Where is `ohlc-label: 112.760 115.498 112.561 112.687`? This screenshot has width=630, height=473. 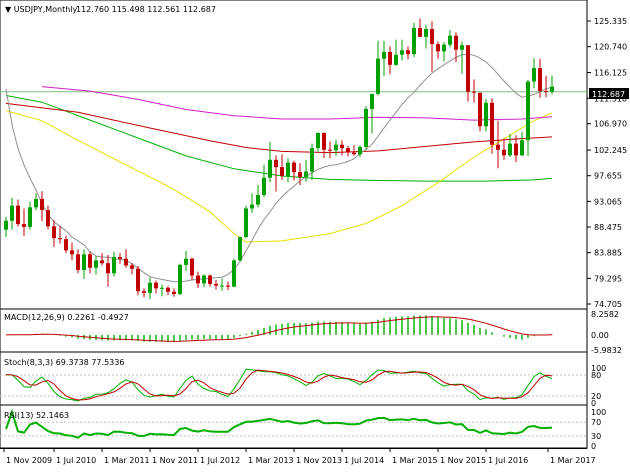
ohlc-label: 112.760 115.498 112.561 112.687 is located at coordinates (146, 9).